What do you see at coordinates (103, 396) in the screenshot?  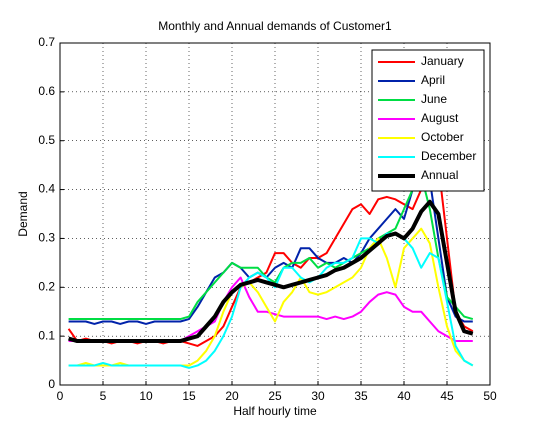 I see `x-tick-label: 5` at bounding box center [103, 396].